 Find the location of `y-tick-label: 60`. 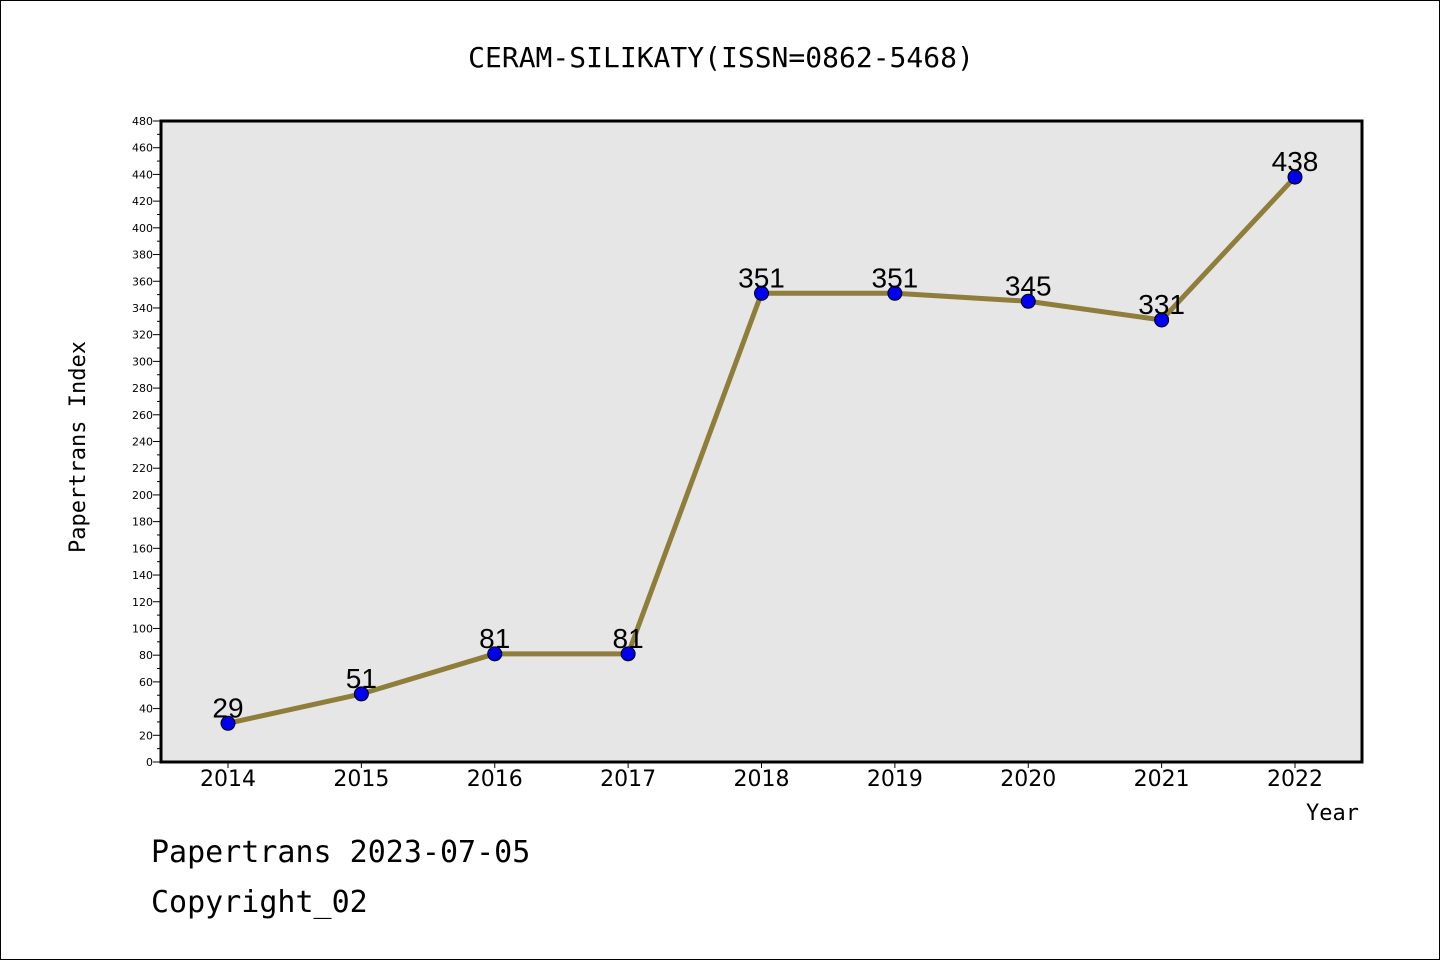

y-tick-label: 60 is located at coordinates (146, 682).